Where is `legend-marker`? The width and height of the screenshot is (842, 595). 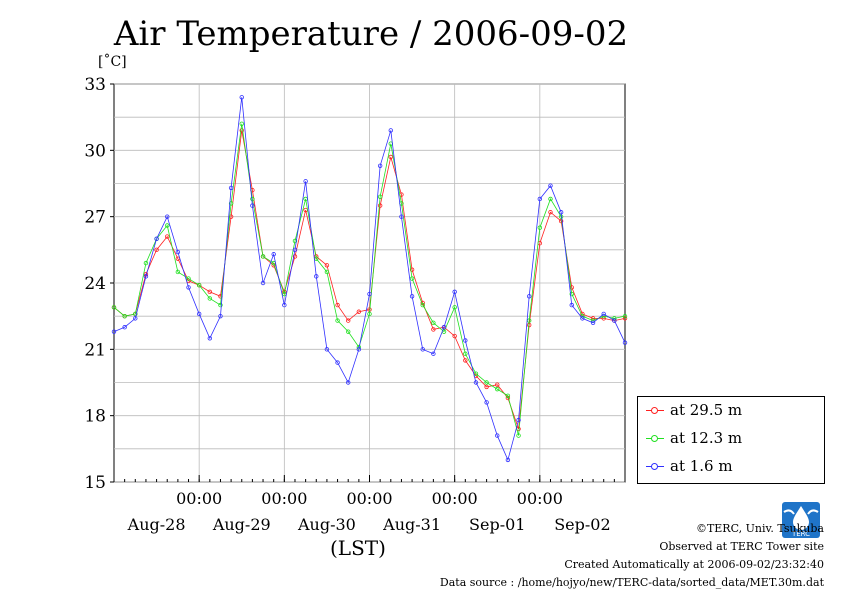
legend-marker is located at coordinates (654, 466).